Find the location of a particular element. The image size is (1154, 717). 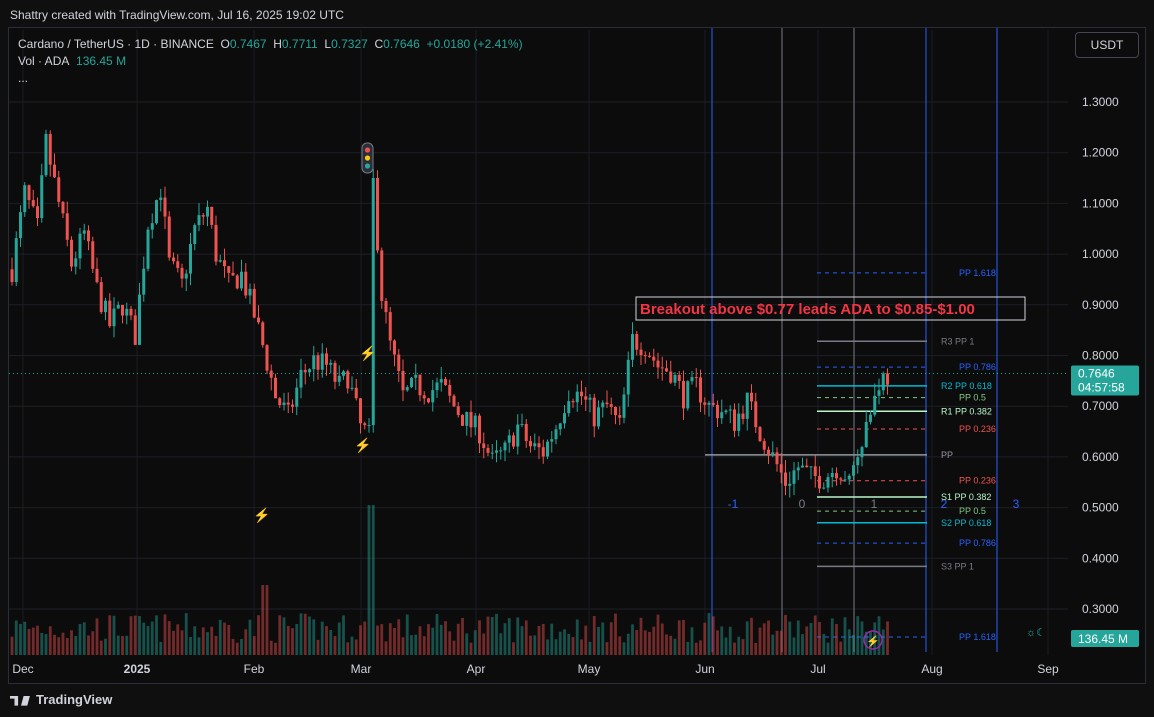

quote-currency-button: USDT is located at coordinates (1107, 45).